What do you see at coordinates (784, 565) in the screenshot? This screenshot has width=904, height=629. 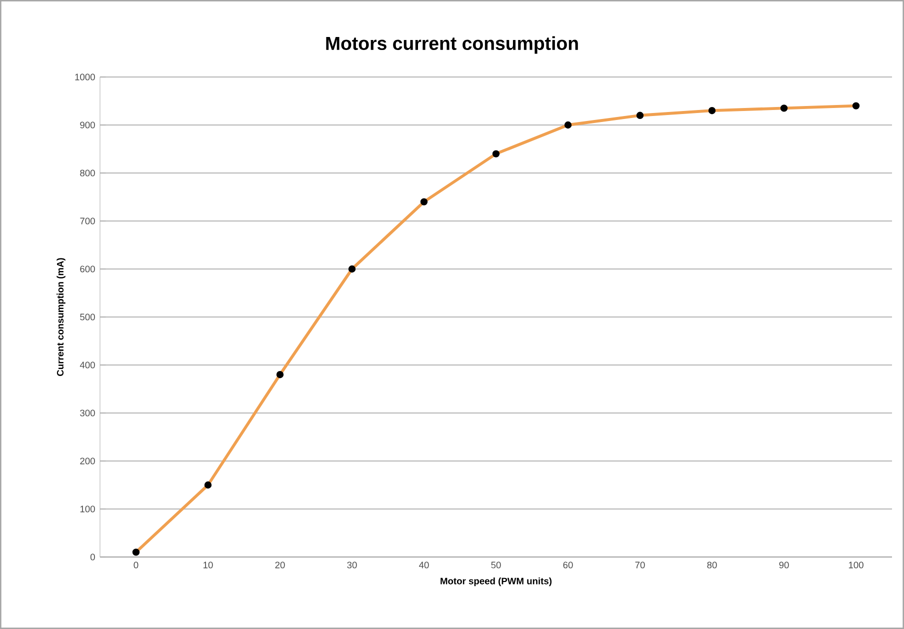 I see `x-tick-label: 90` at bounding box center [784, 565].